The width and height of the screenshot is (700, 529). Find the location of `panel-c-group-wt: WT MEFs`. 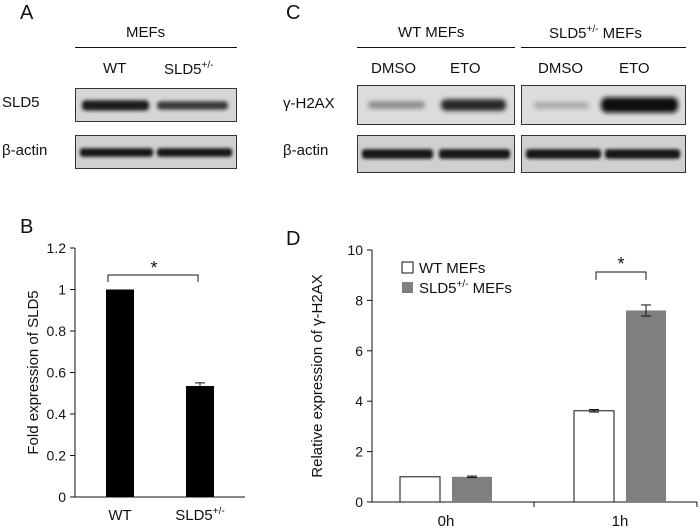

panel-c-group-wt: WT MEFs is located at coordinates (431, 32).